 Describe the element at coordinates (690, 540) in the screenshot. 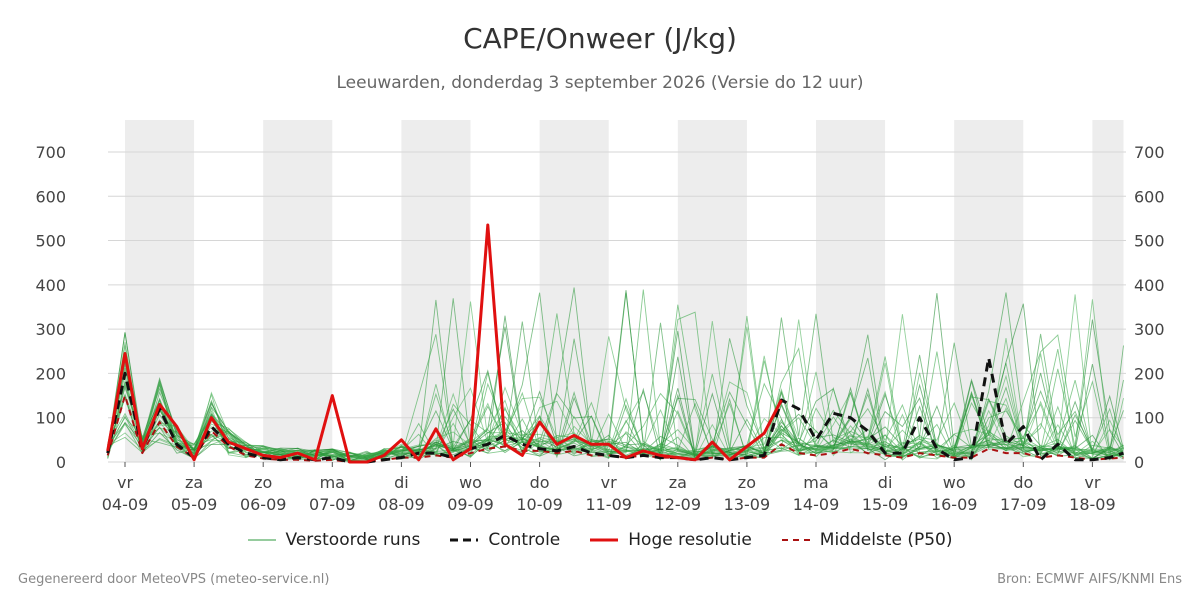

I see `legend-label: Hoge resolutie` at that location.